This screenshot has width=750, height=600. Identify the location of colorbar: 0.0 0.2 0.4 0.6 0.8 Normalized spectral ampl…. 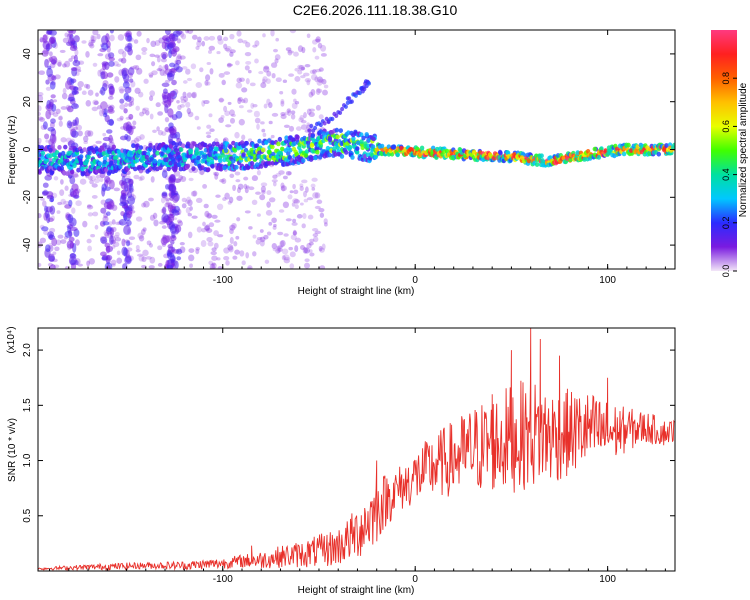
(730, 153).